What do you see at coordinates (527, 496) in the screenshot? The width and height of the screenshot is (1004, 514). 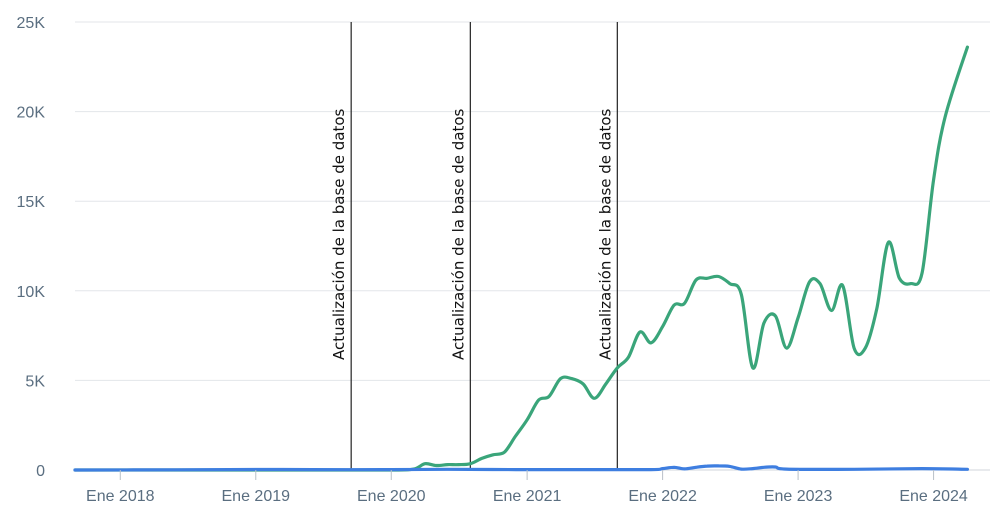 I see `x-tick-label: Ene 2021` at bounding box center [527, 496].